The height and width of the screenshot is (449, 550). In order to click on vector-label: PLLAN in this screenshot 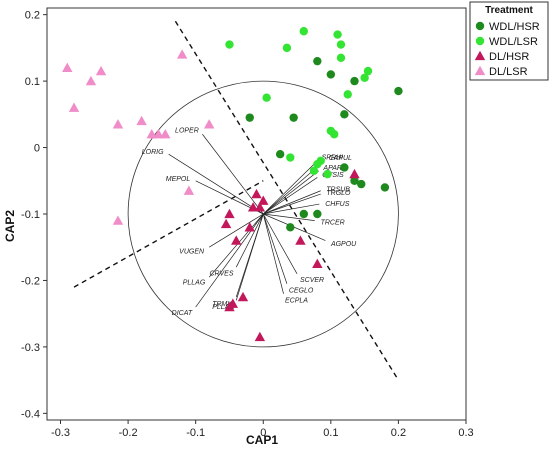, I will do `click(223, 307)`.